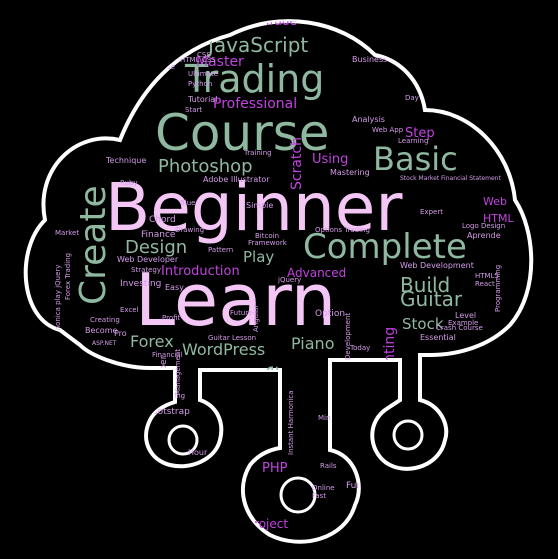  I want to click on word-course: Course, so click(242, 133).